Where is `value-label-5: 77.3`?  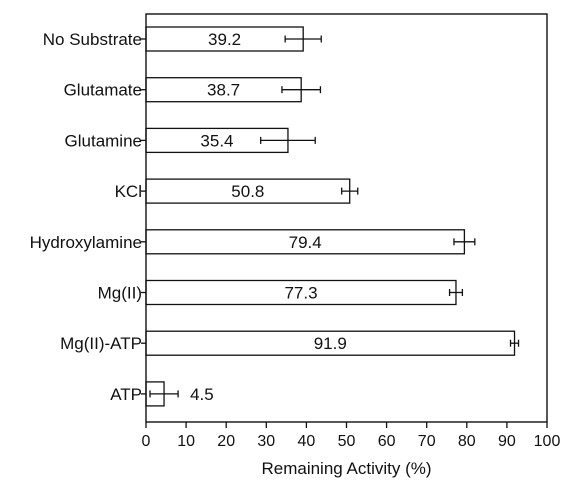
value-label-5: 77.3 is located at coordinates (300, 293).